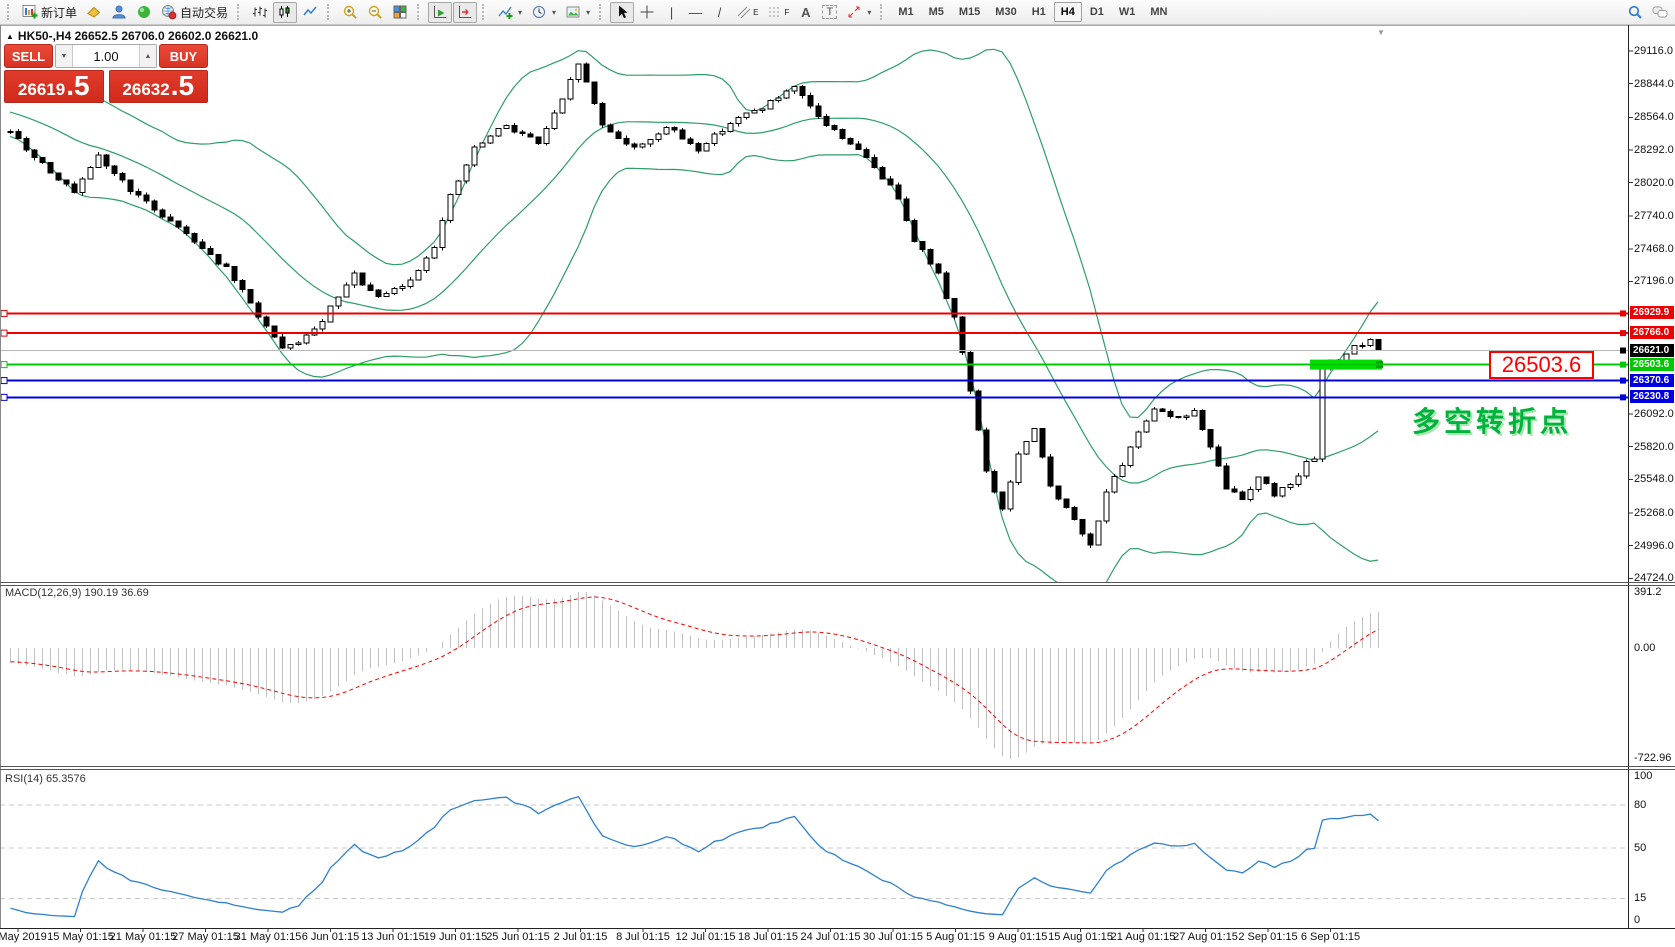 Image resolution: width=1675 pixels, height=947 pixels. What do you see at coordinates (747, 12) in the screenshot?
I see `channel-tool-button: E` at bounding box center [747, 12].